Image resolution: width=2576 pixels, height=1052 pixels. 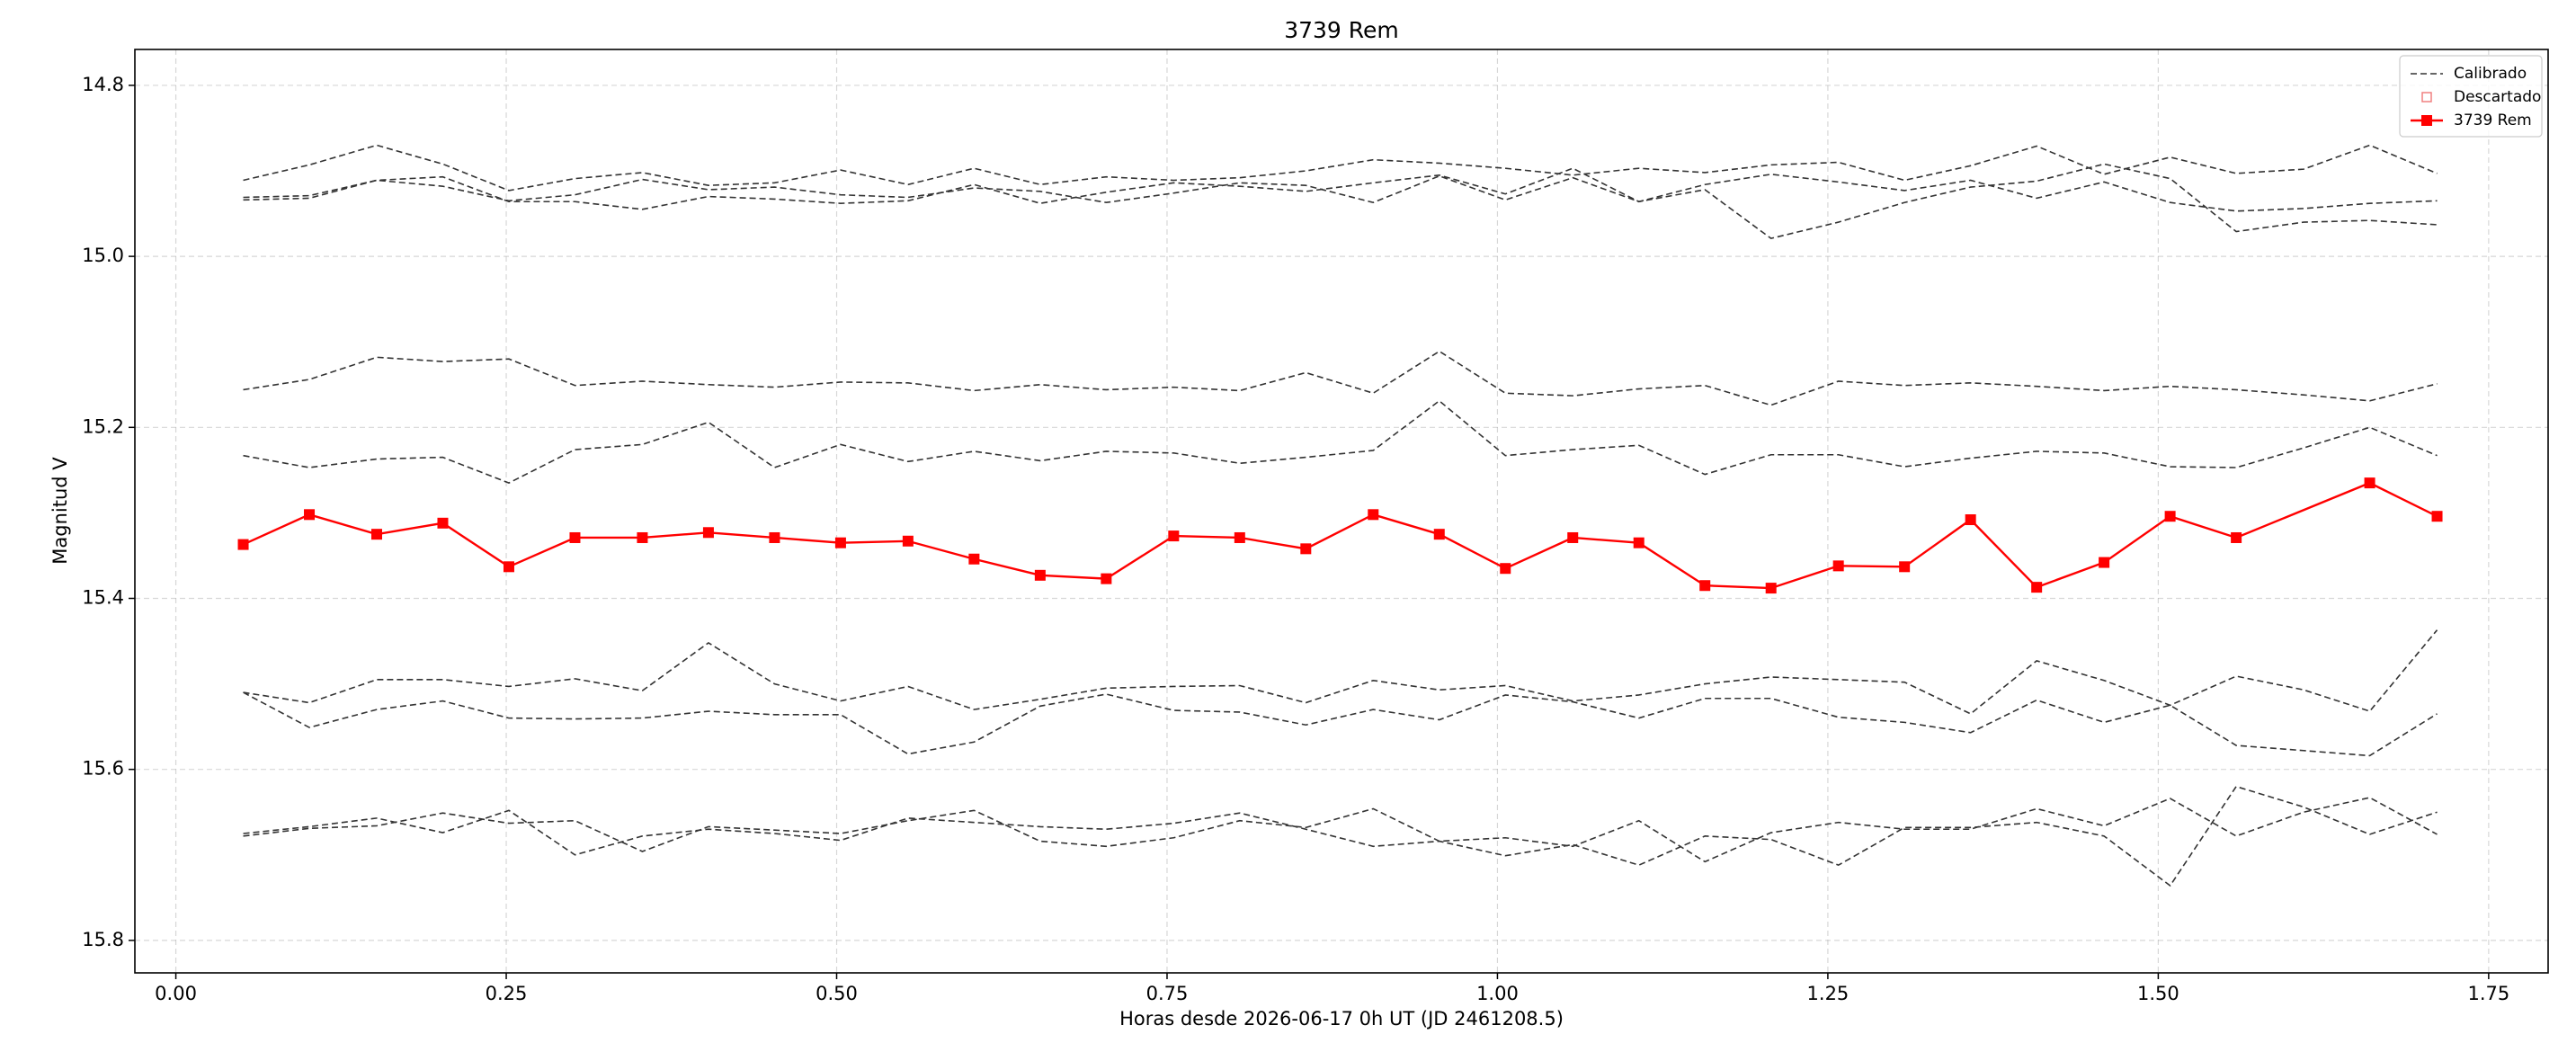 I want to click on legend-label: 3739 Rem, so click(x=2493, y=120).